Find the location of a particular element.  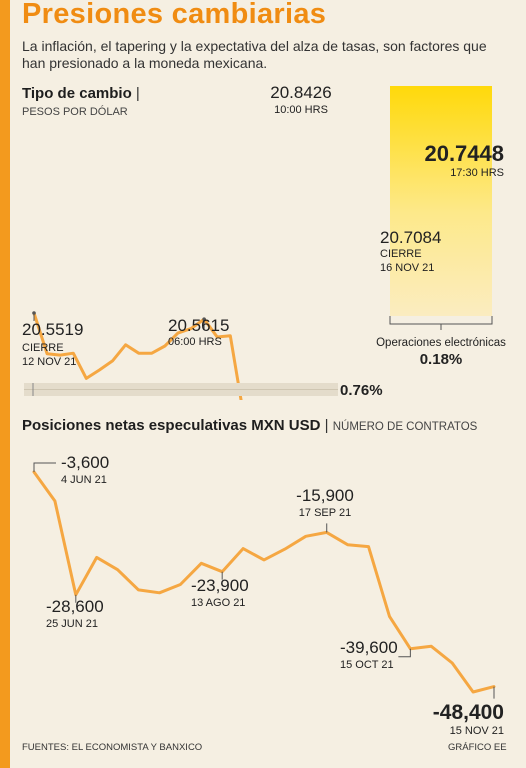

chart1-heading: Tipo de cambio | is located at coordinates (81, 93).